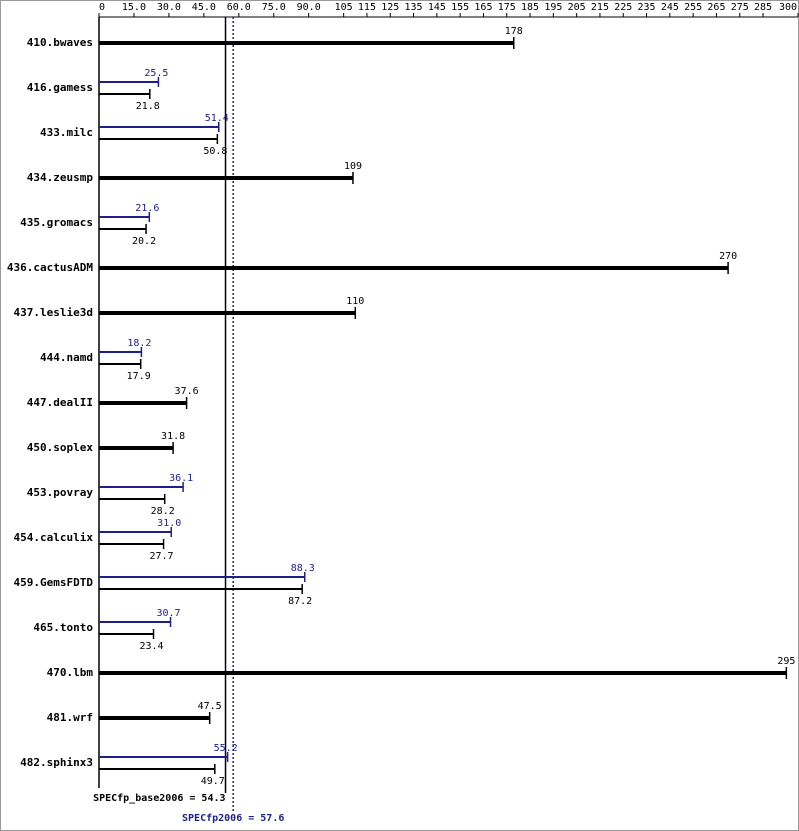 The height and width of the screenshot is (831, 799). What do you see at coordinates (139, 343) in the screenshot?
I see `value-label: 18.2` at bounding box center [139, 343].